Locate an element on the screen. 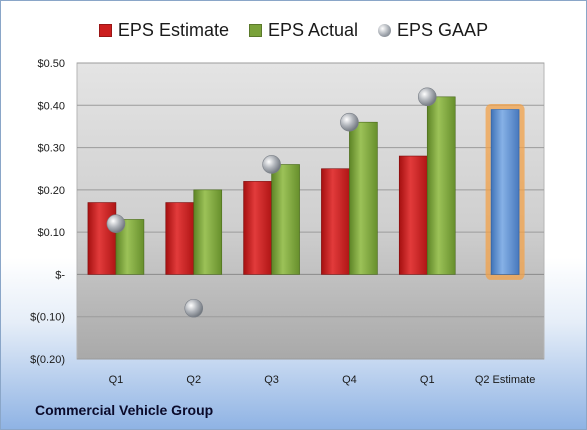 The width and height of the screenshot is (587, 430). bar-q2-estimate is located at coordinates (505, 192).